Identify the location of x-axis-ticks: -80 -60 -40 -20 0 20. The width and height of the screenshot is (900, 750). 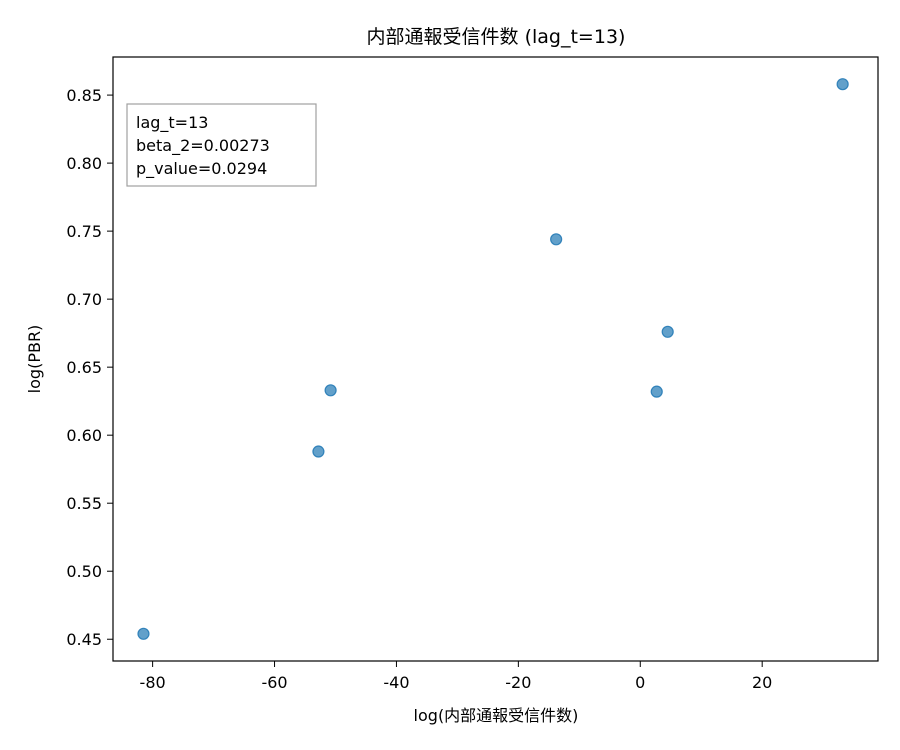
(456, 676).